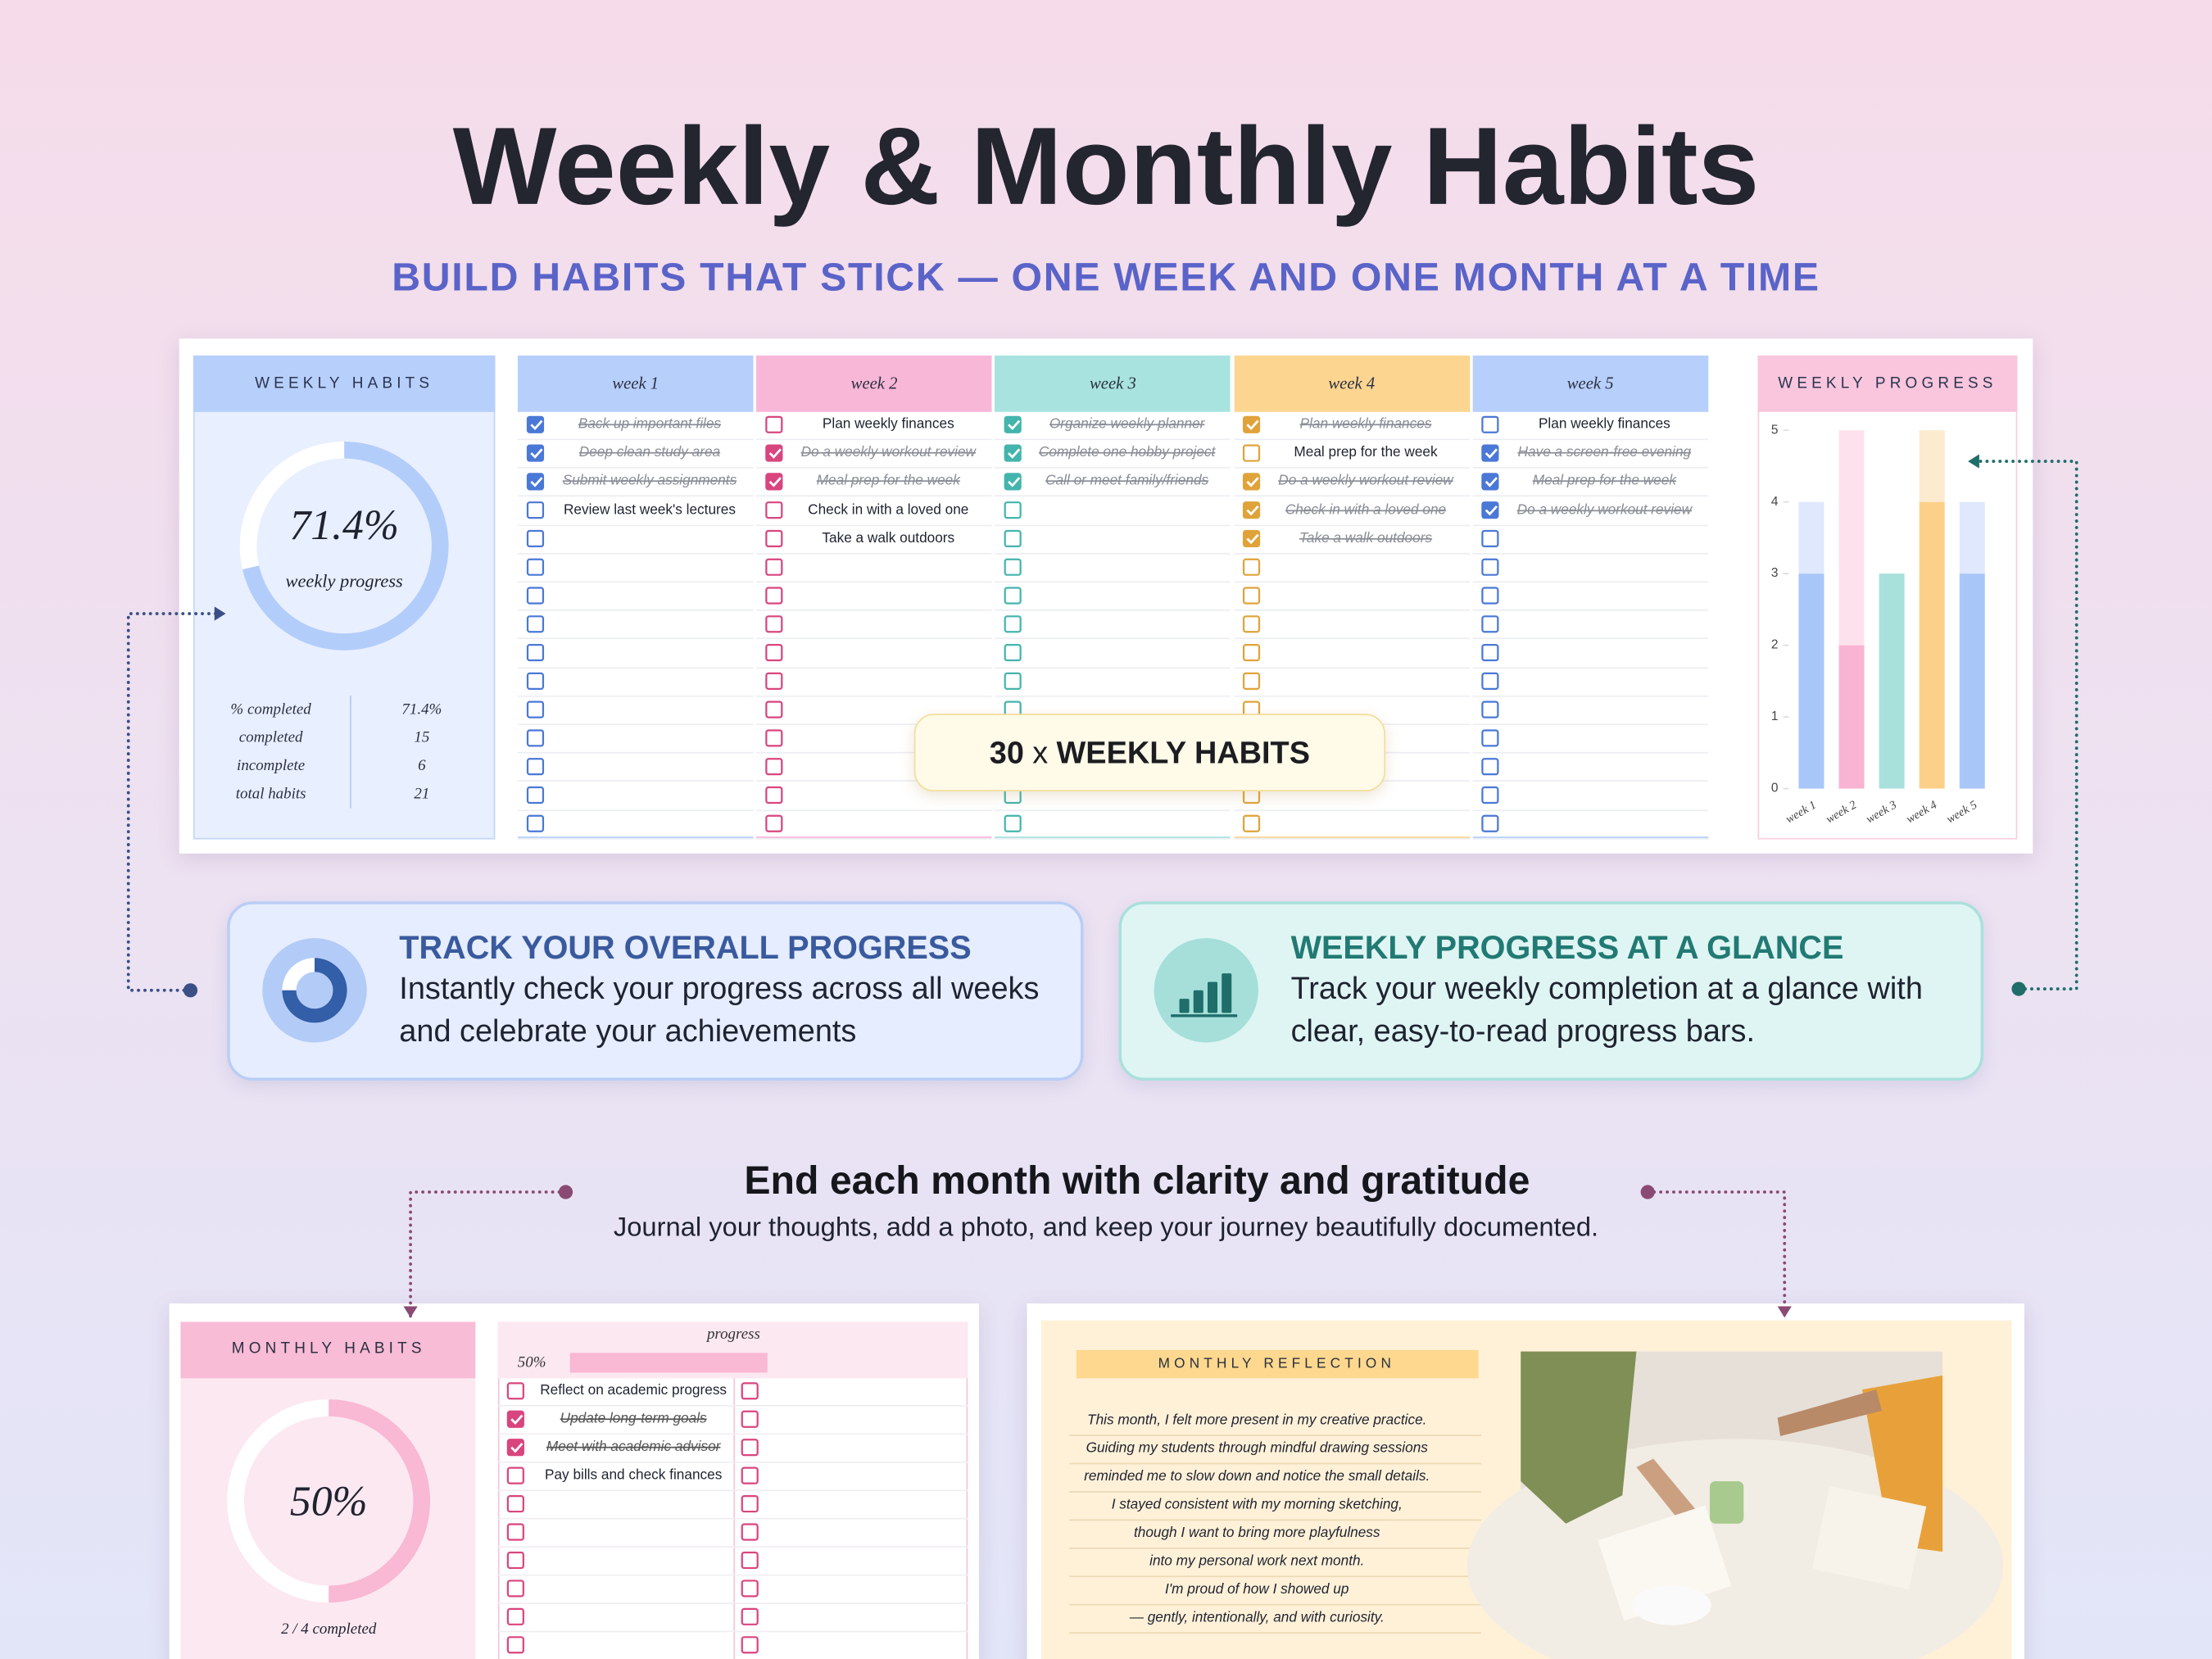 The image size is (2212, 1659). Describe the element at coordinates (649, 510) in the screenshot. I see `task-text: Review last week's lectures` at that location.